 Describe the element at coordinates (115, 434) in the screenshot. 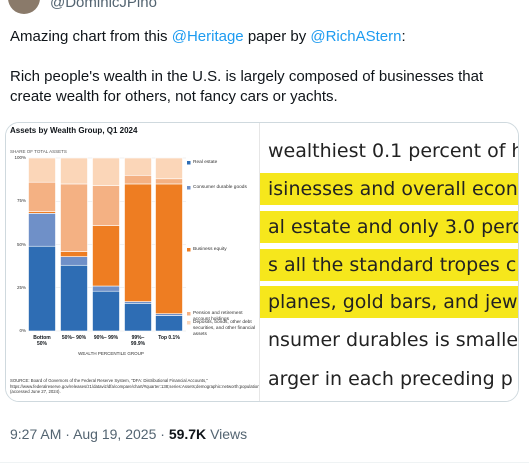

I see `date: Aug 19, 2025` at that location.